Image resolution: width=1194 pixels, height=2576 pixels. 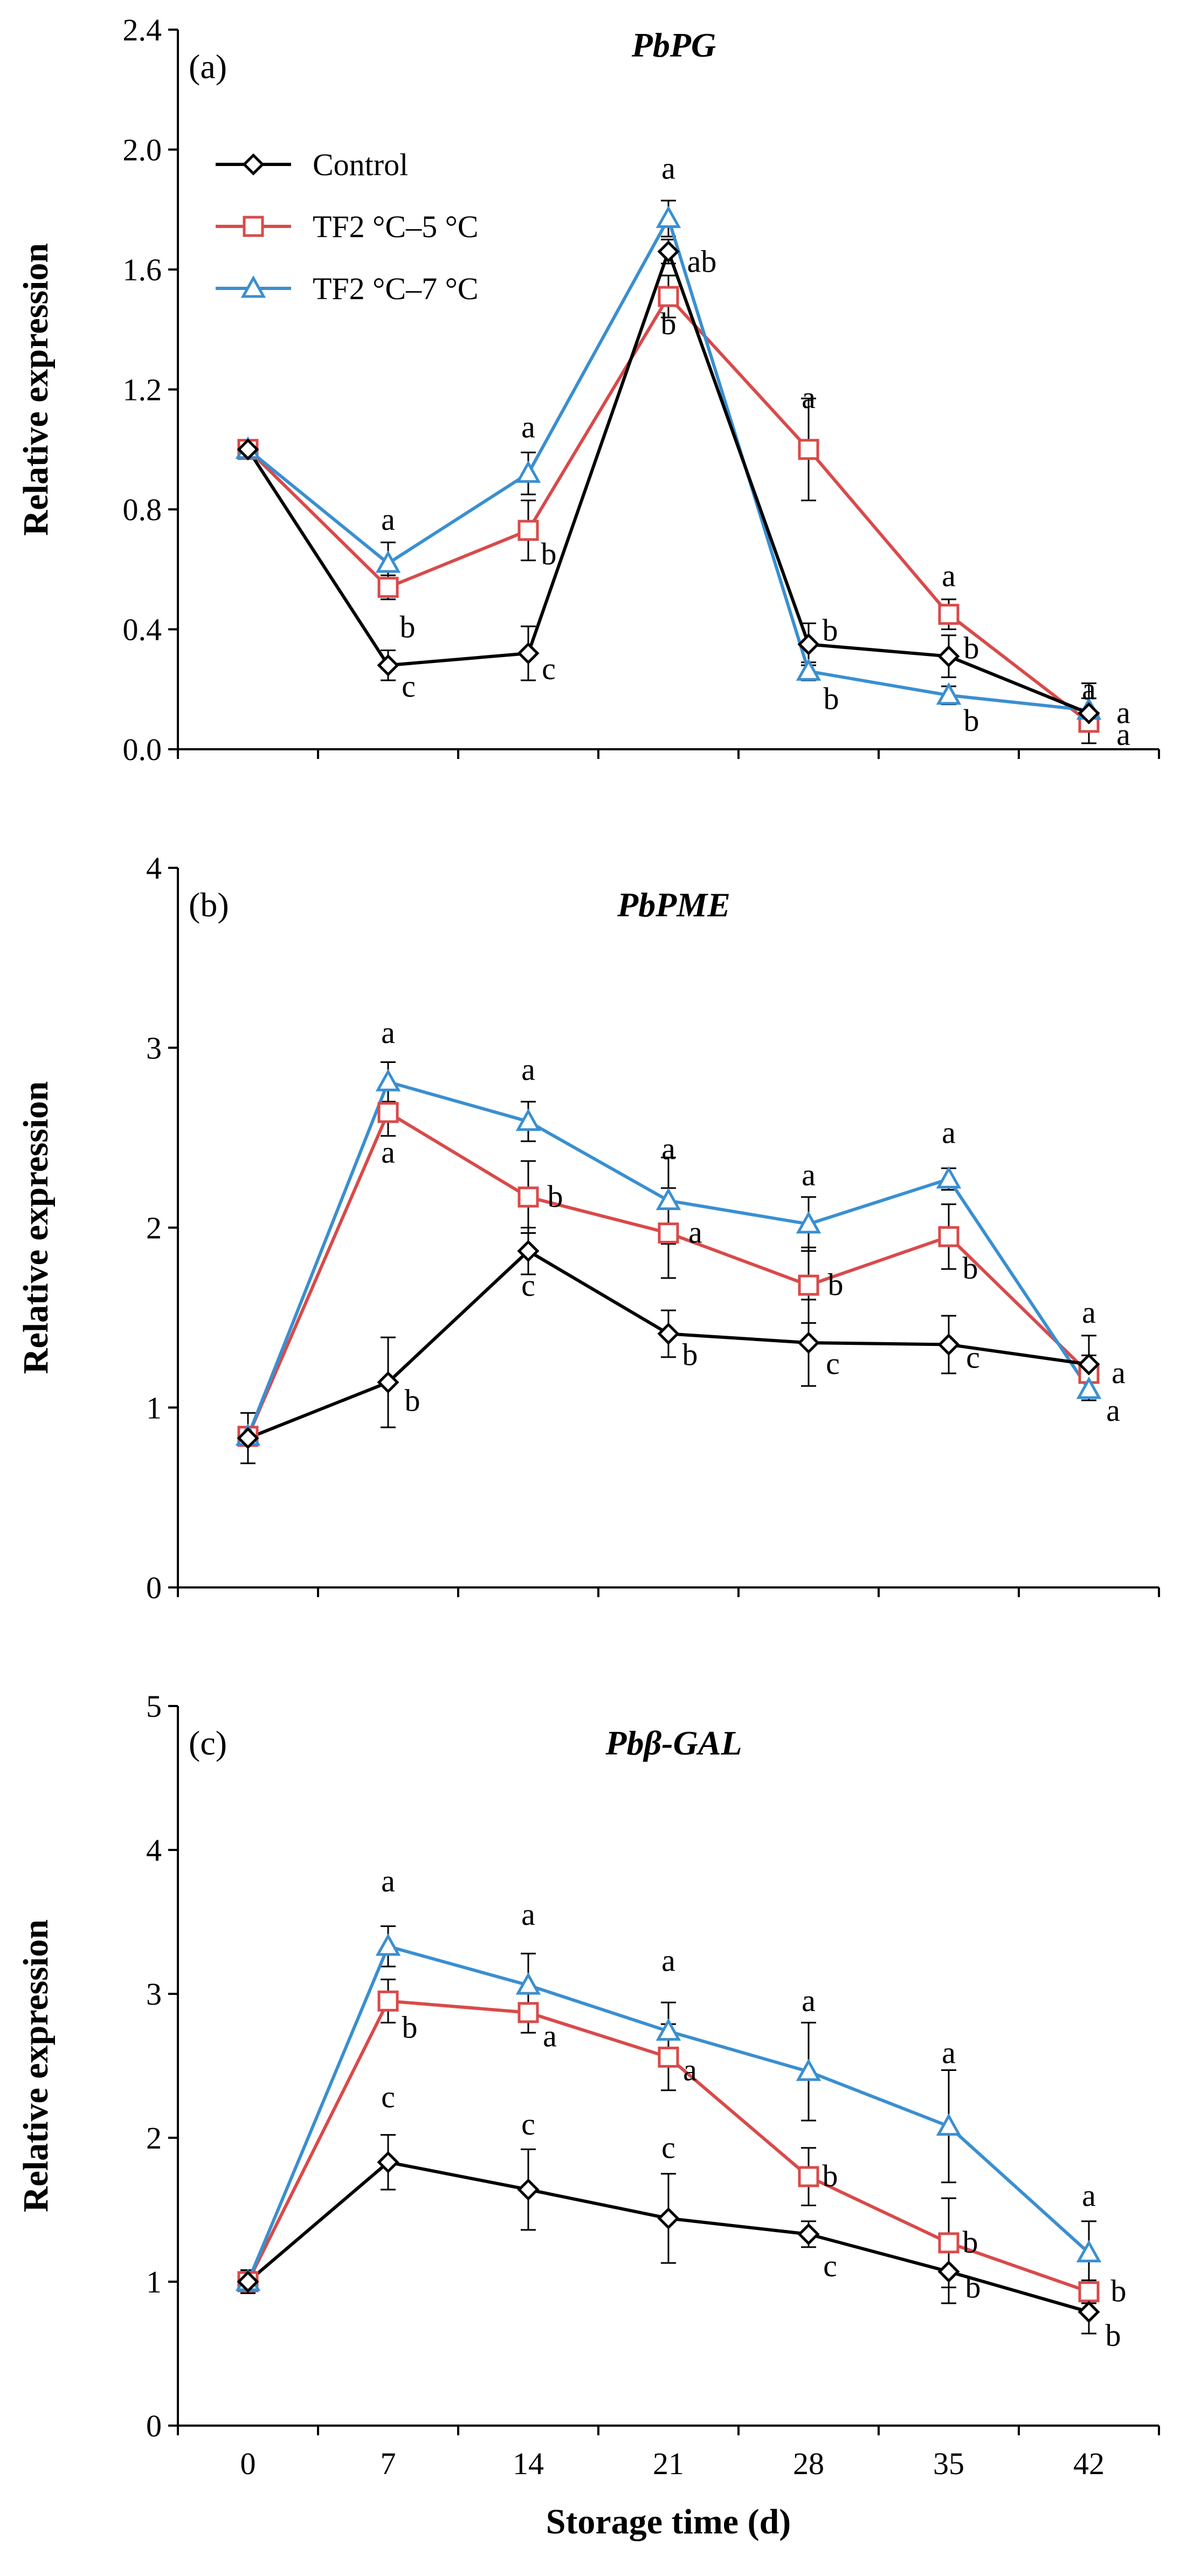 I want to click on y-tick-label: 1.6, so click(x=142, y=269).